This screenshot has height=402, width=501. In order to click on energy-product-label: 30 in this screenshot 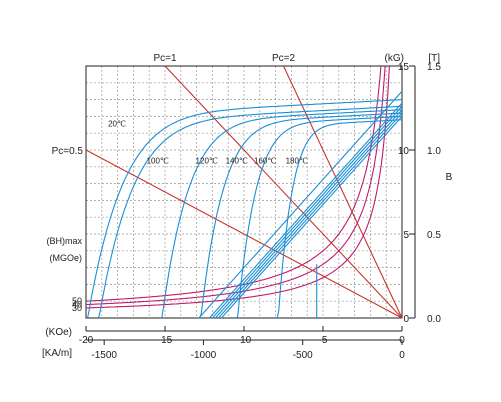, I will do `click(77, 308)`.